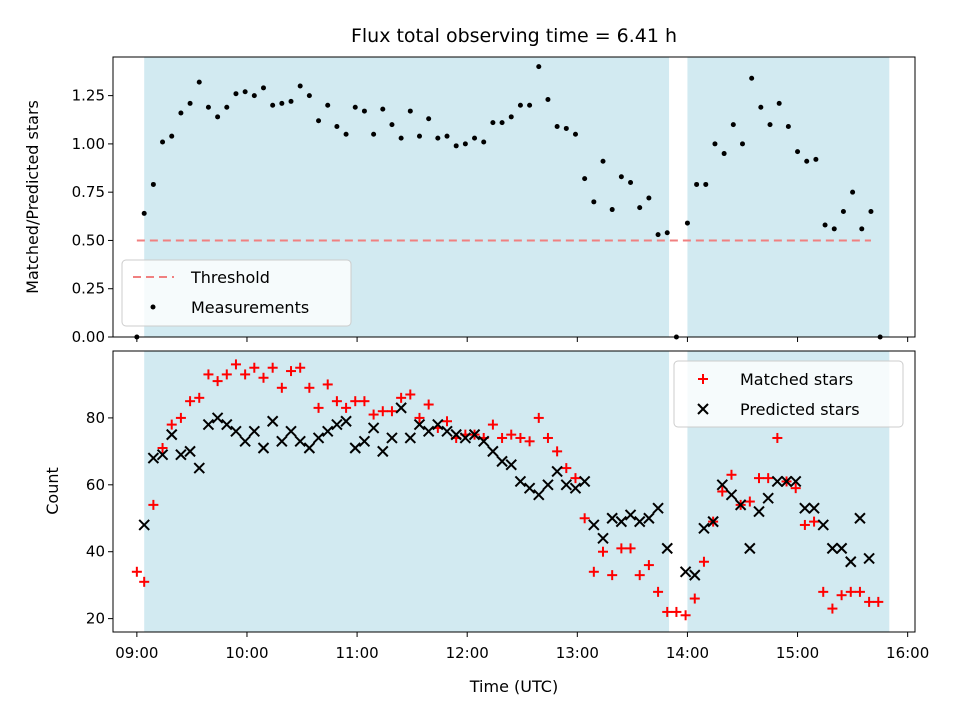 Image resolution: width=960 pixels, height=720 pixels. I want to click on bottom-legend: Matched stars Predicted stars, so click(788, 394).